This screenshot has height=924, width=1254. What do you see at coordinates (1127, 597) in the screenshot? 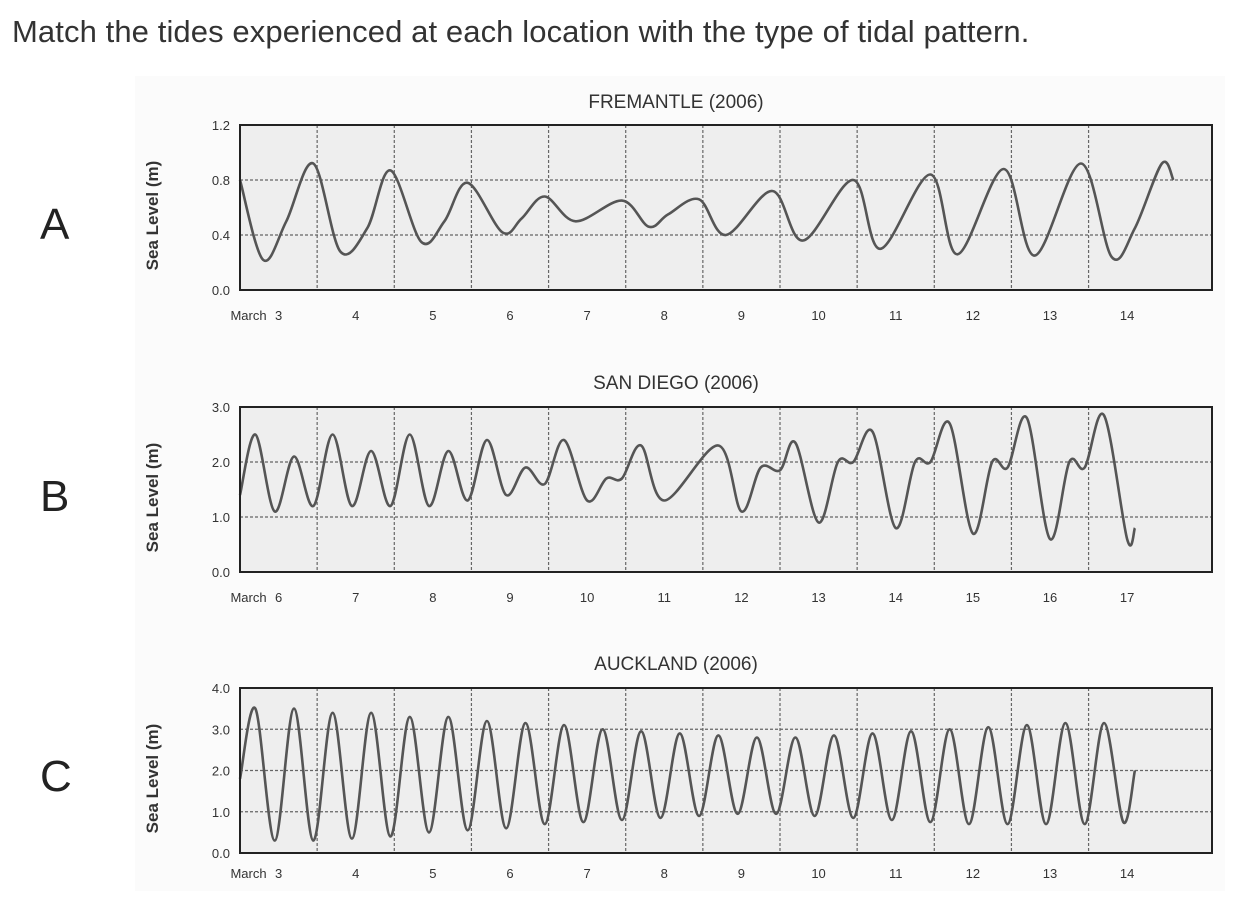
I see `chart-2-xtick-label: 17` at bounding box center [1127, 597].